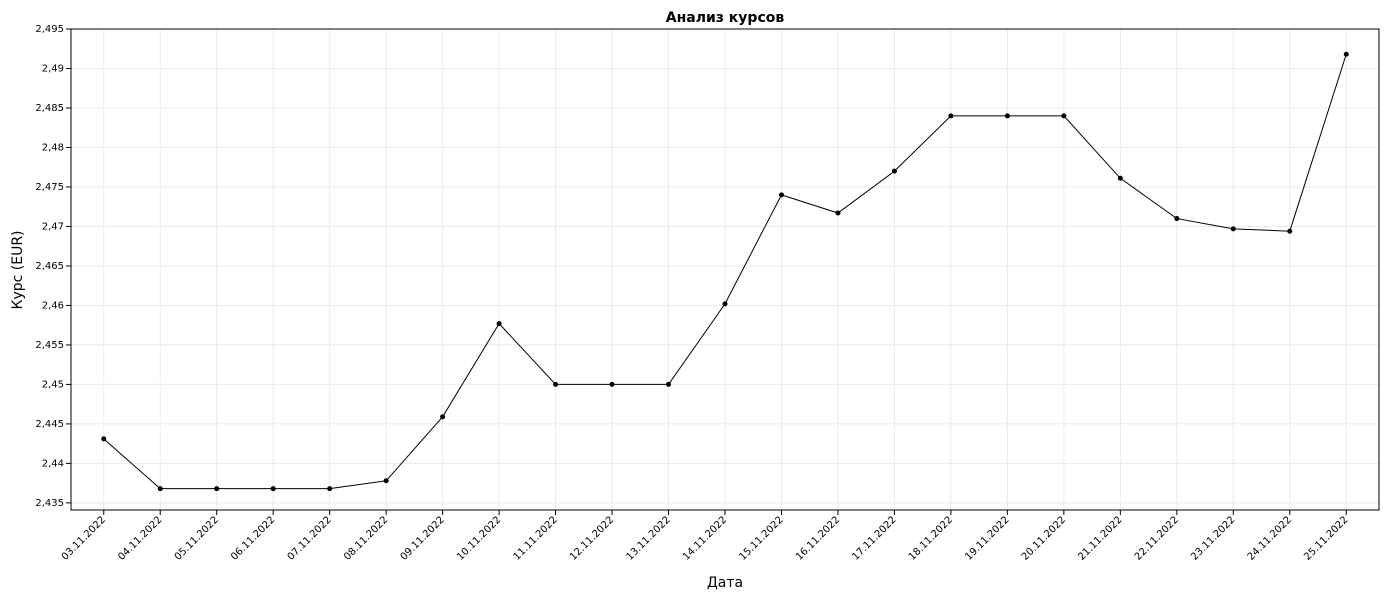  Describe the element at coordinates (84, 538) in the screenshot. I see `x-tick-label: 03.11.2022` at that location.